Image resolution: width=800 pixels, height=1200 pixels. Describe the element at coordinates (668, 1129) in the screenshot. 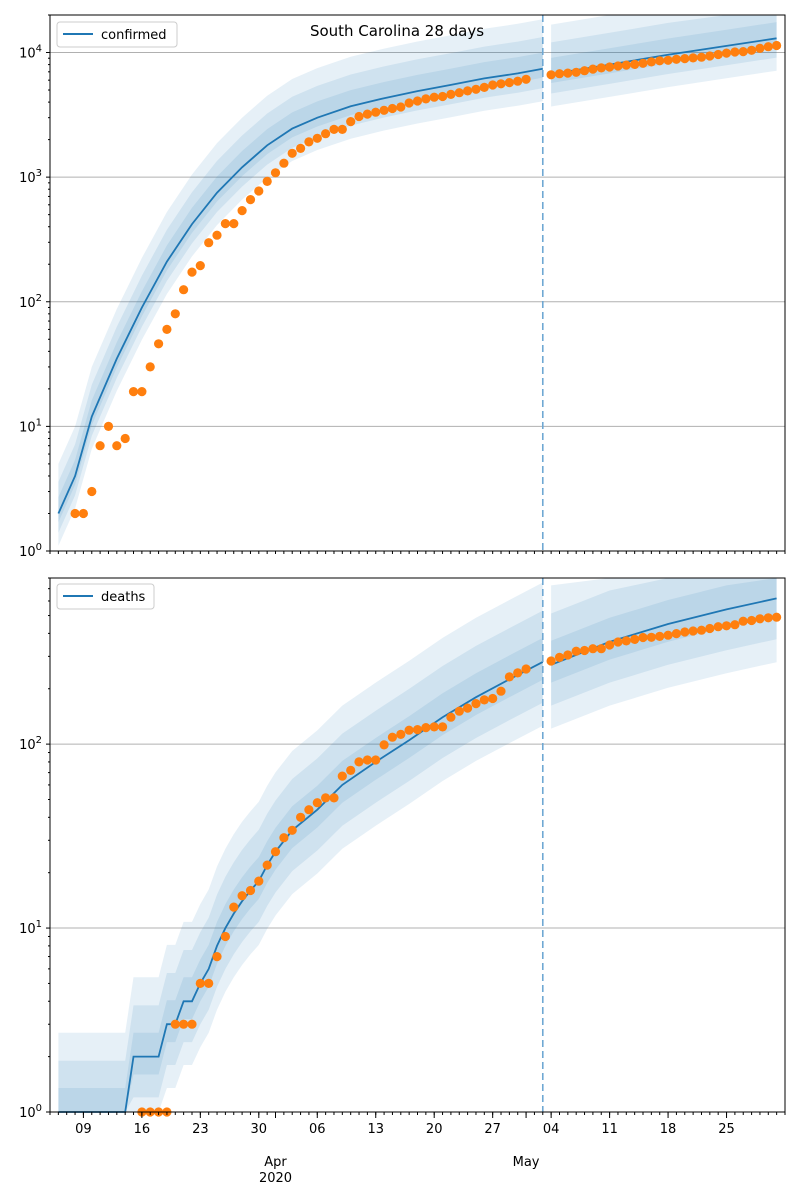

I see `x-tick-label: 18` at that location.